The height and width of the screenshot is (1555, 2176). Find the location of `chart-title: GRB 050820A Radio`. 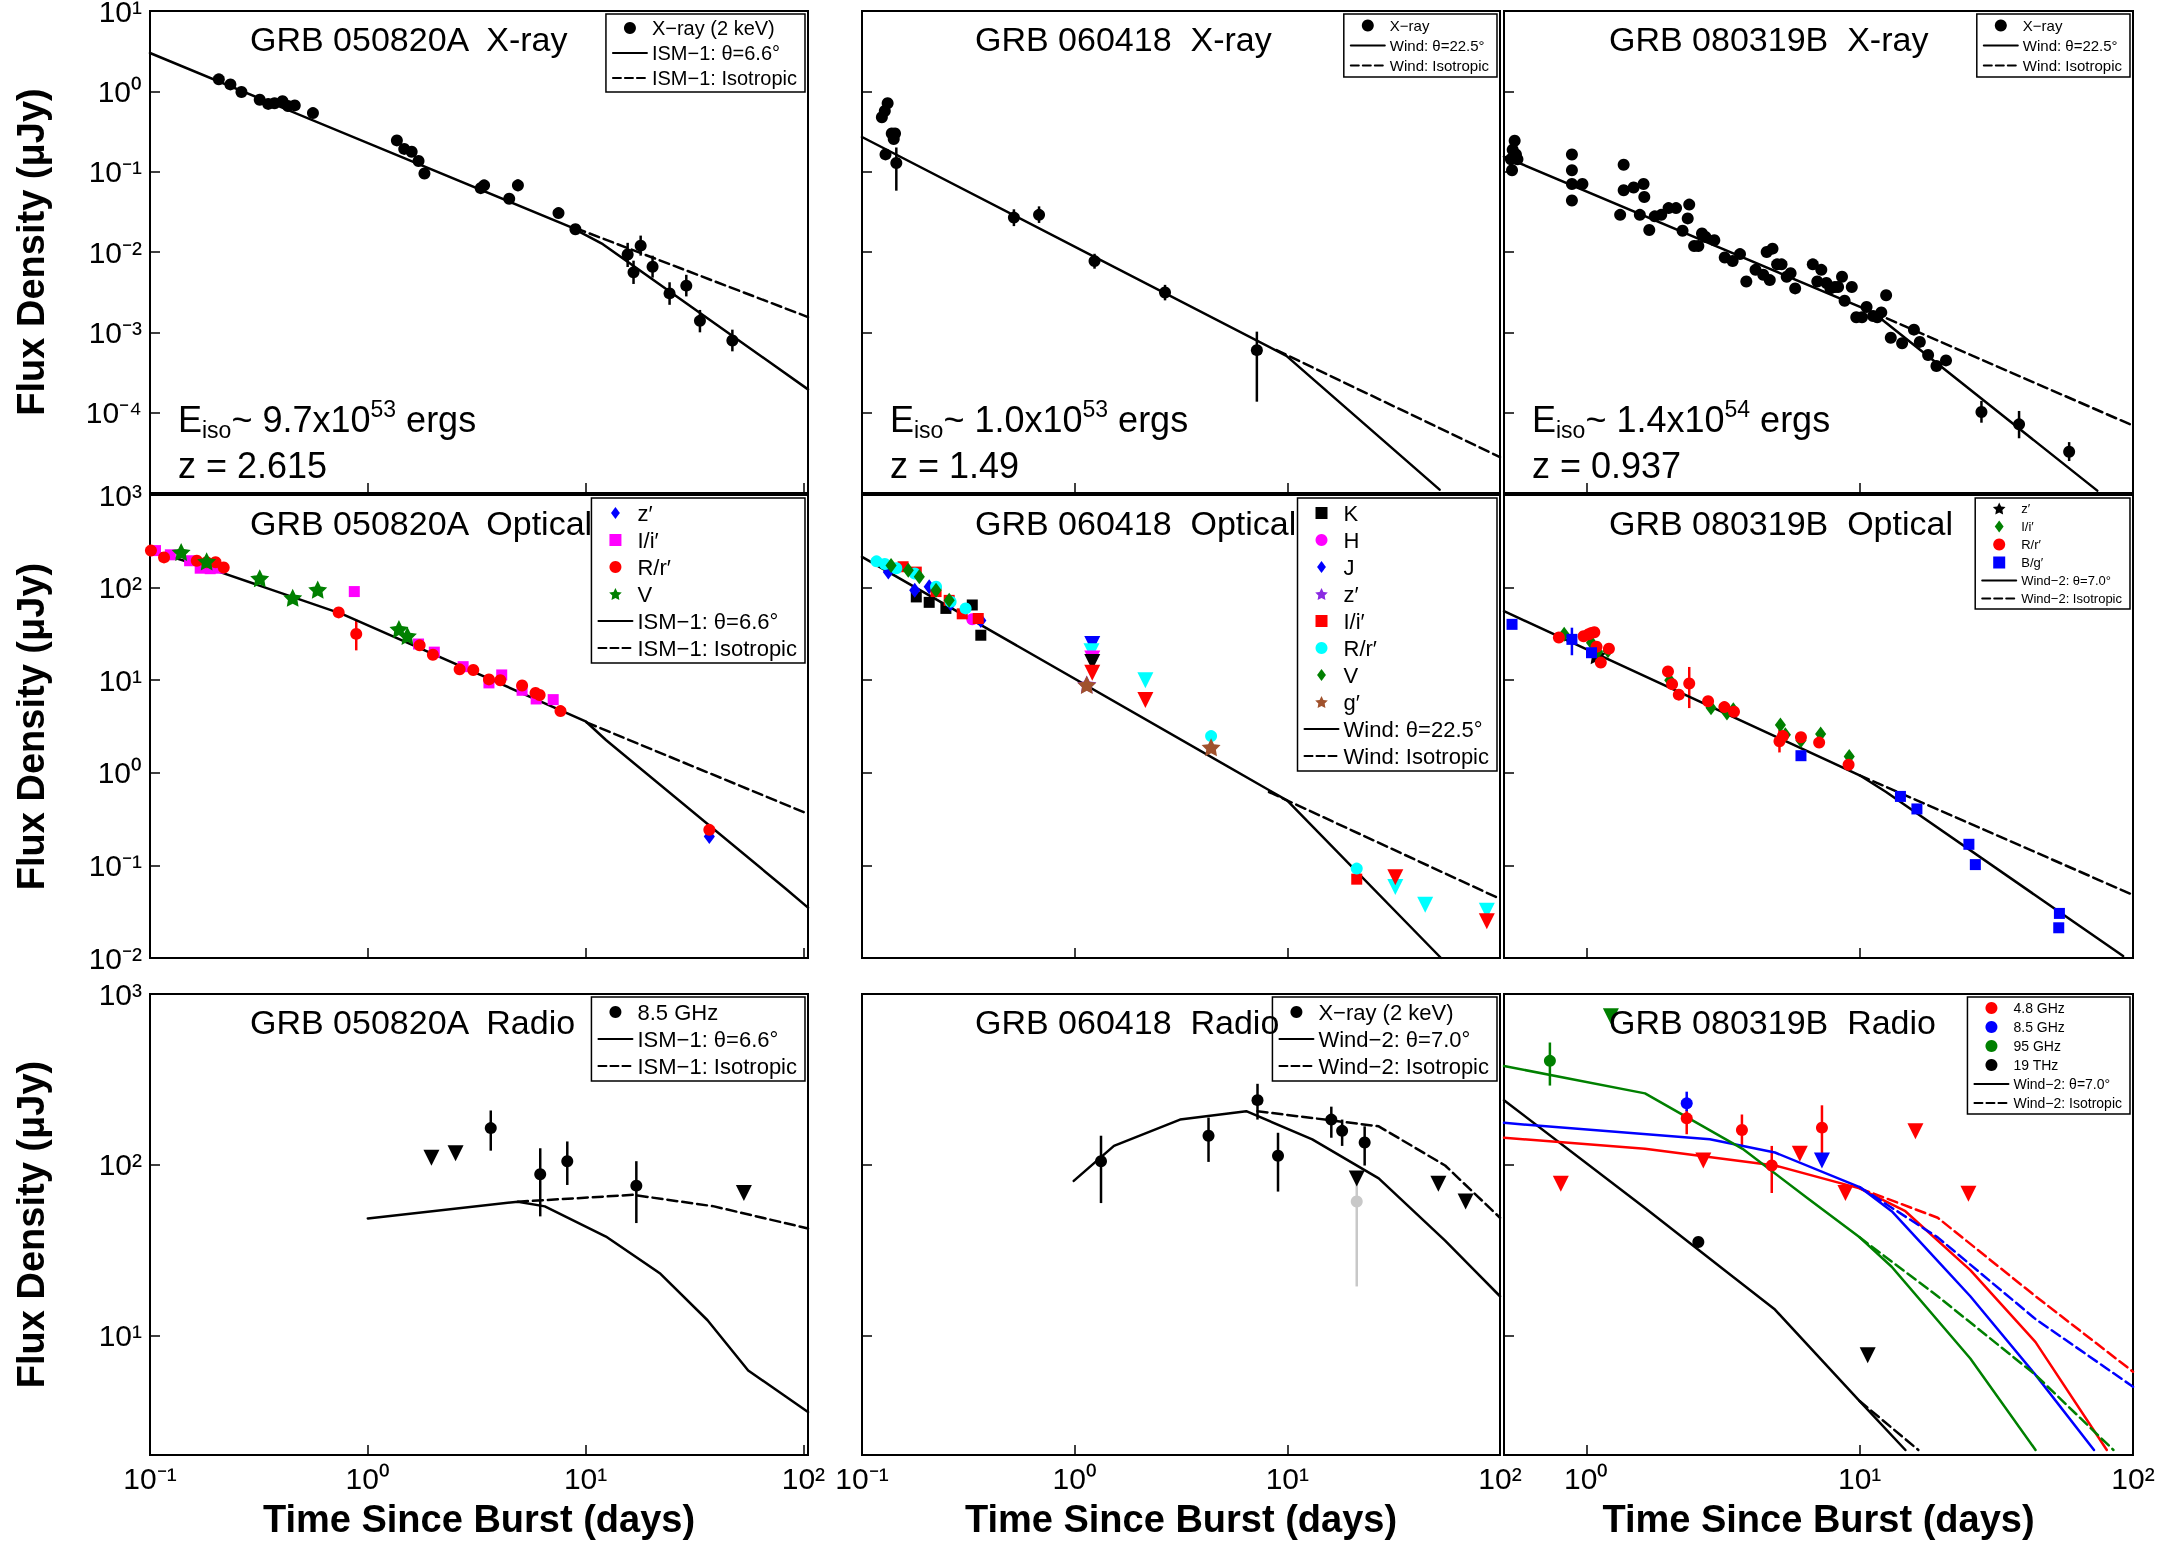

chart-title: GRB 050820A Radio is located at coordinates (413, 1022).